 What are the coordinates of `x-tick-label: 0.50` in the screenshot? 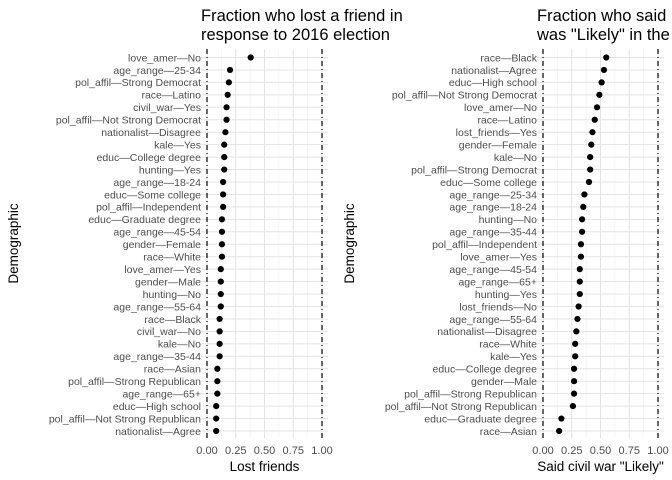 It's located at (264, 451).